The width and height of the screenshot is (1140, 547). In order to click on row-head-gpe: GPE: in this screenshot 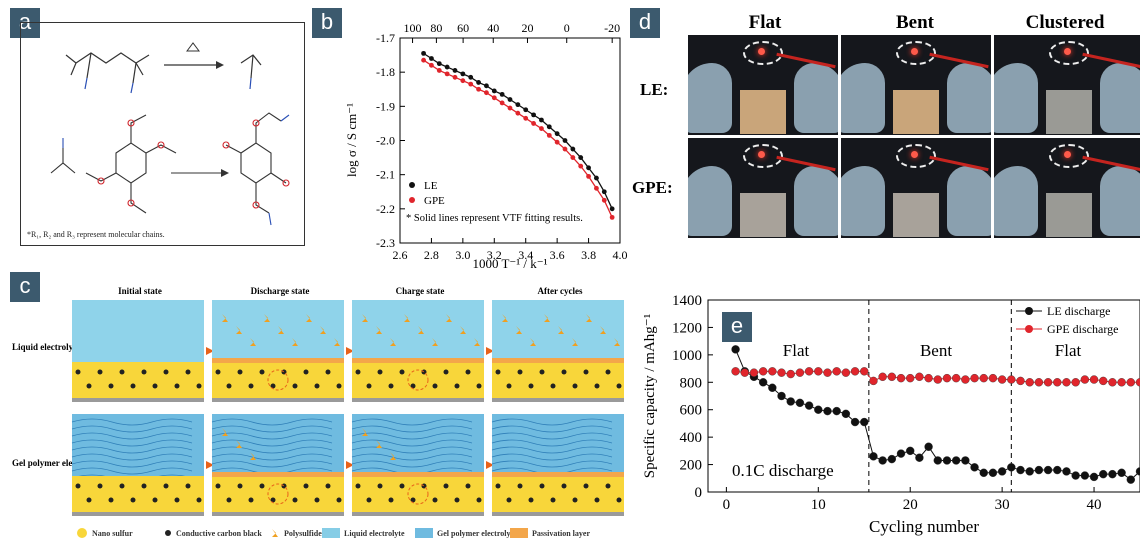, I will do `click(652, 187)`.